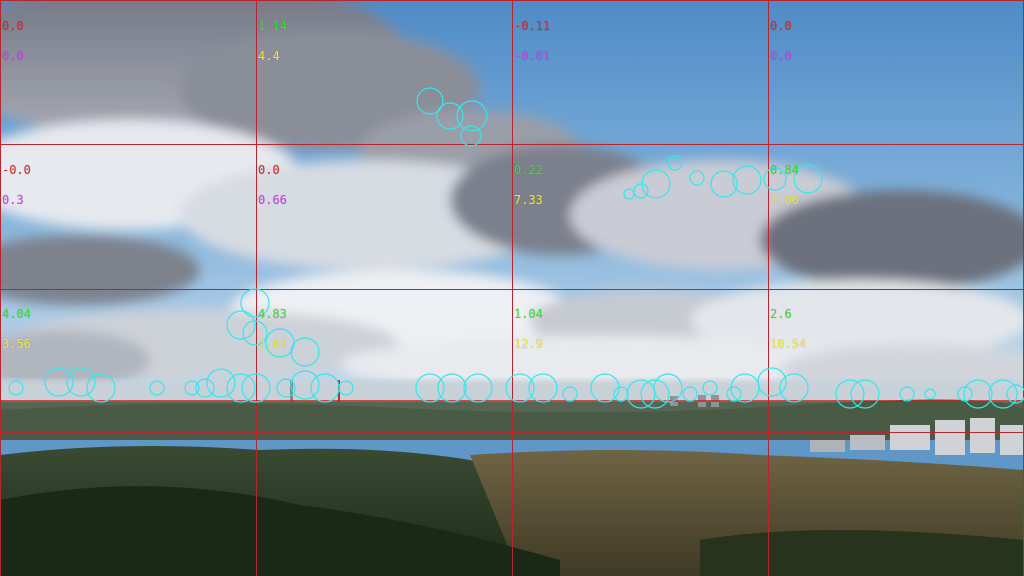 The image size is (1024, 576). Describe the element at coordinates (272, 314) in the screenshot. I see `cell-value-top: 4.83` at that location.